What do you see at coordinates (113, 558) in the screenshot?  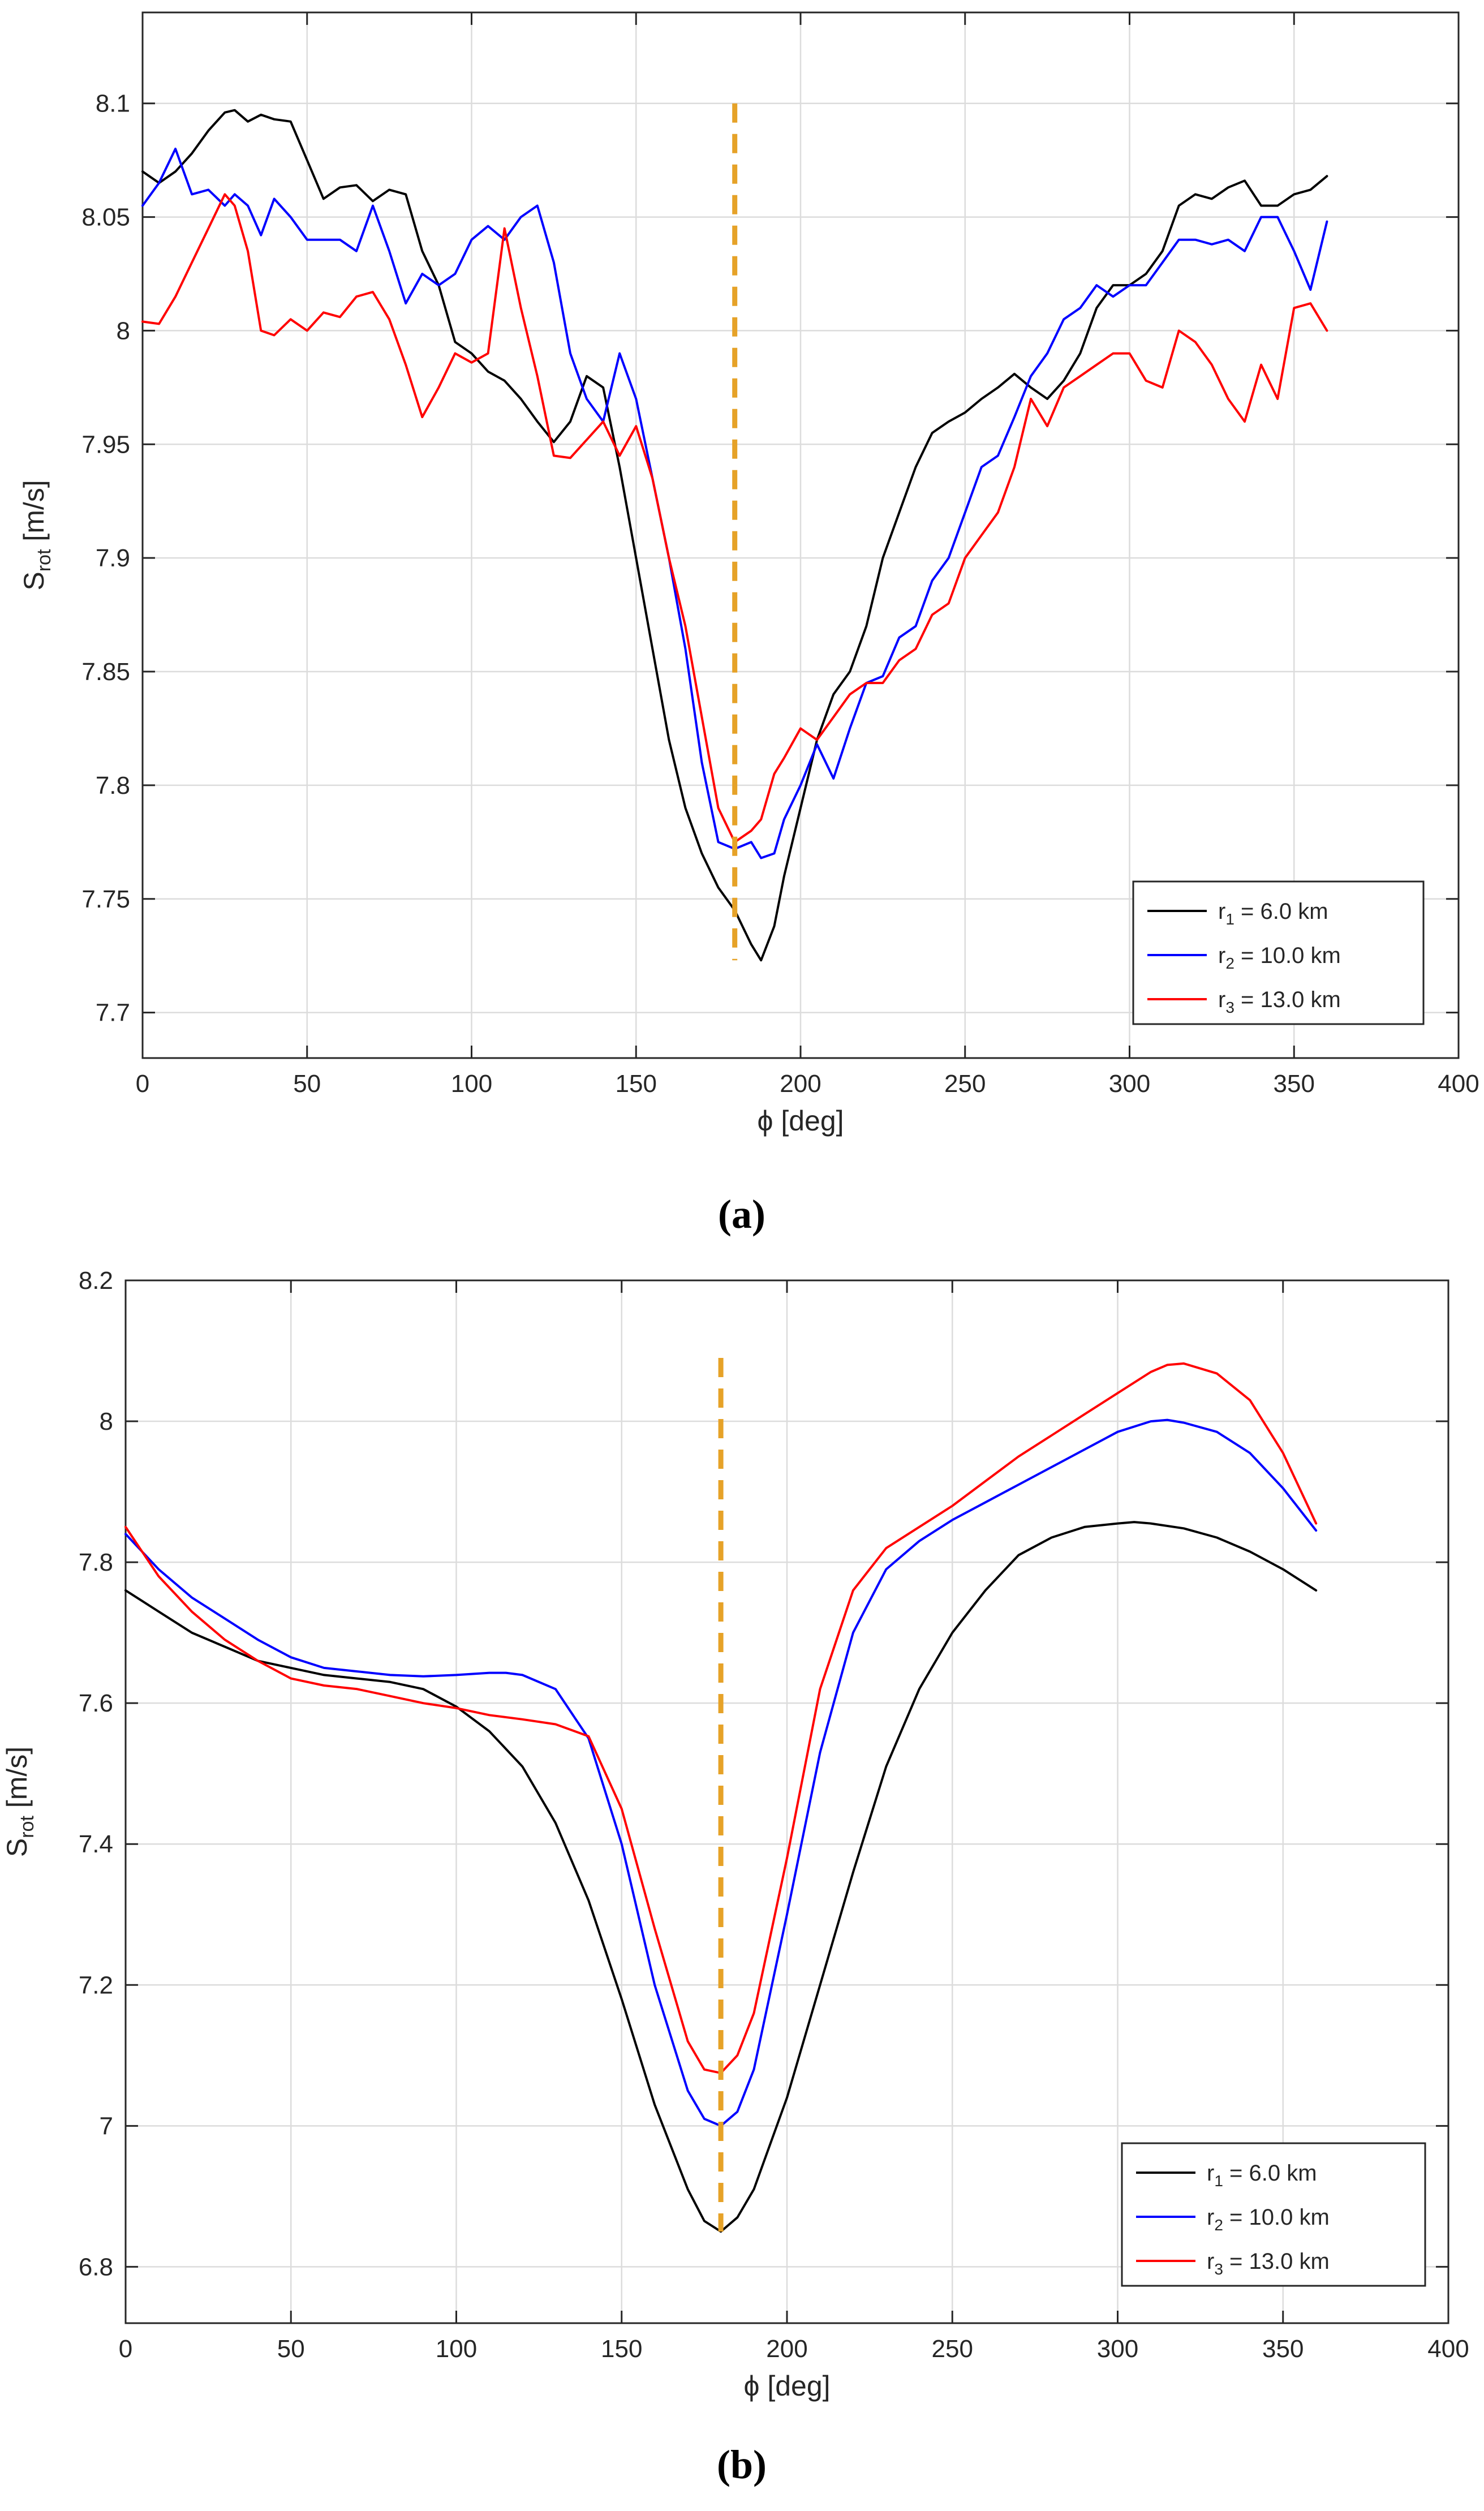 I see `y-tick-label: 7.9` at bounding box center [113, 558].